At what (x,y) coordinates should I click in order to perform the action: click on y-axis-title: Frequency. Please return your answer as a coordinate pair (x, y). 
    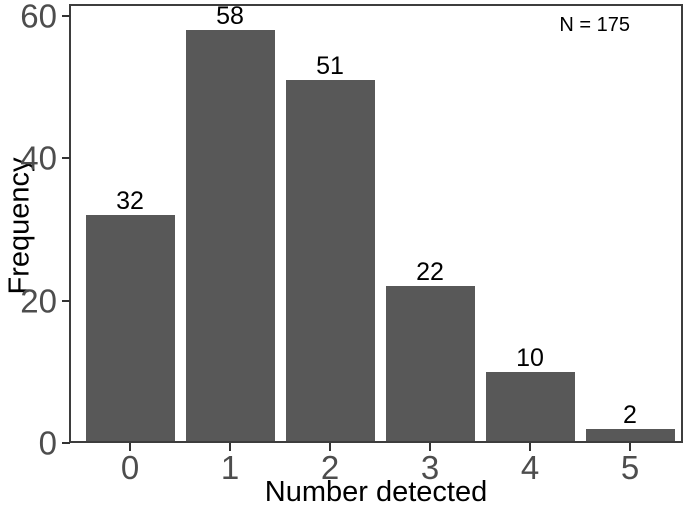
    Looking at the image, I should click on (19, 226).